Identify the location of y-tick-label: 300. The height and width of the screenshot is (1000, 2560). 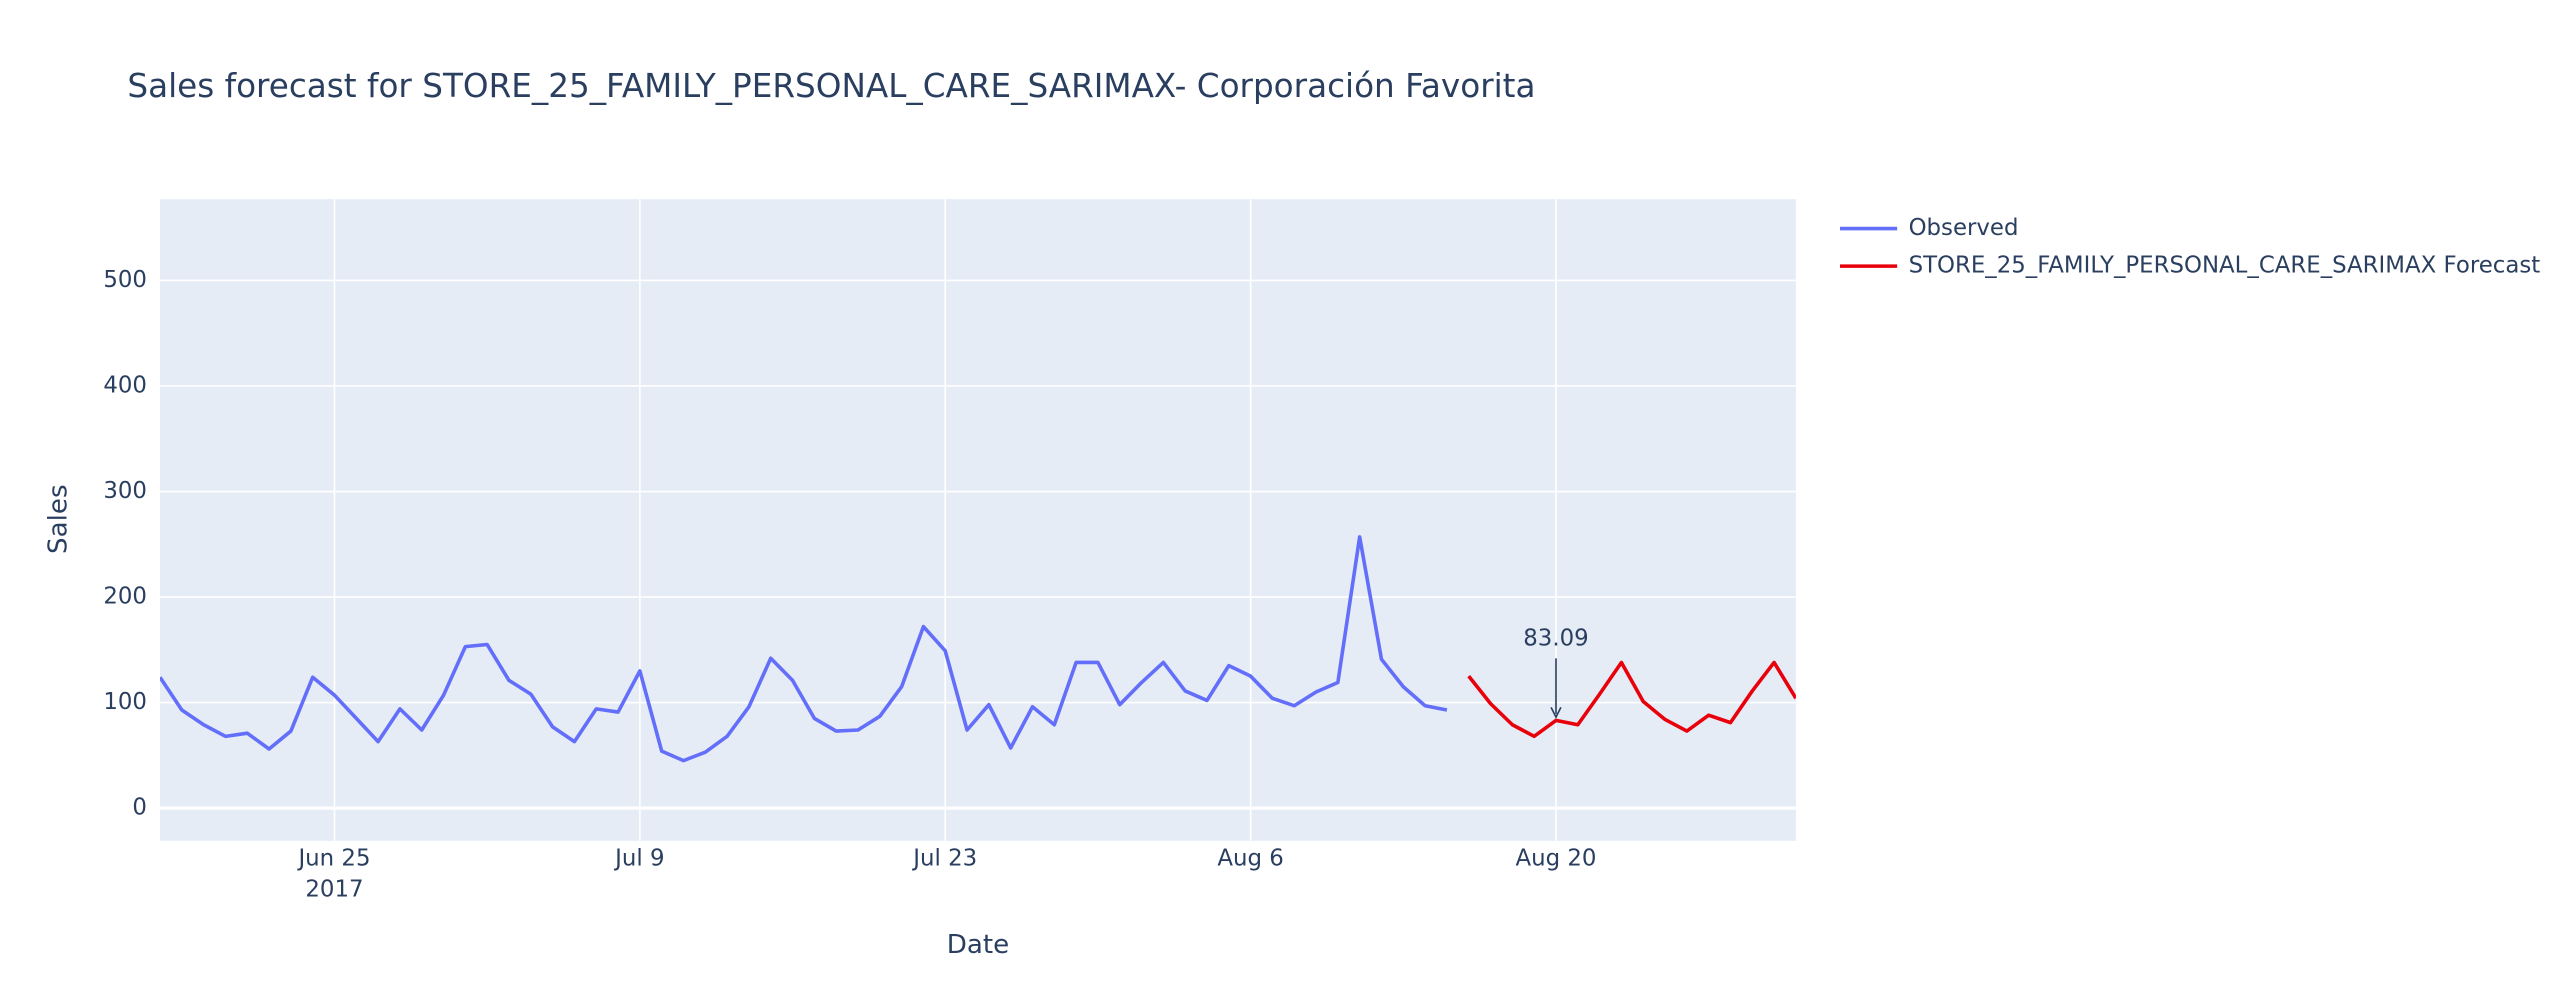
(125, 491).